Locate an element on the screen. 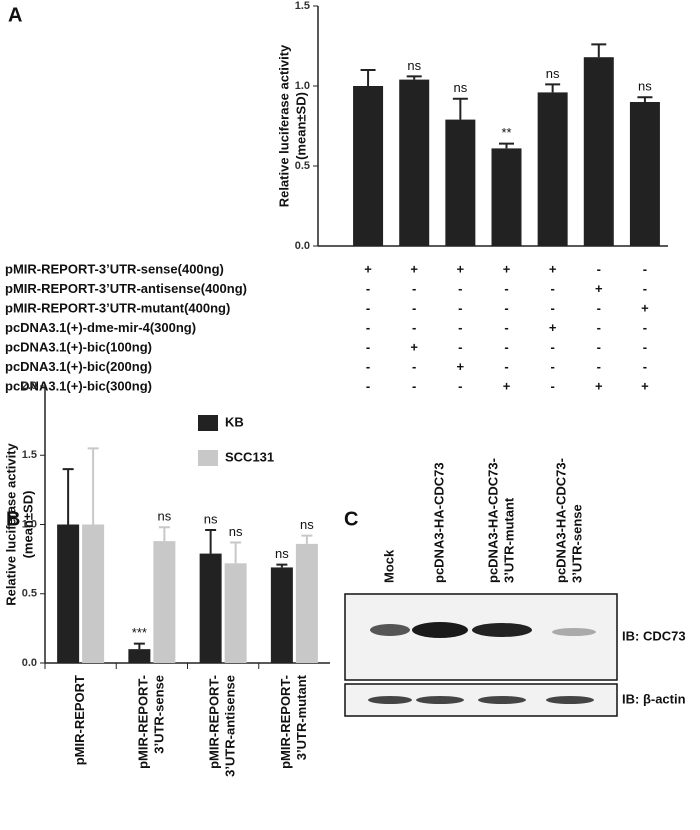 The image size is (700, 830). legend-label: KB is located at coordinates (234, 421).